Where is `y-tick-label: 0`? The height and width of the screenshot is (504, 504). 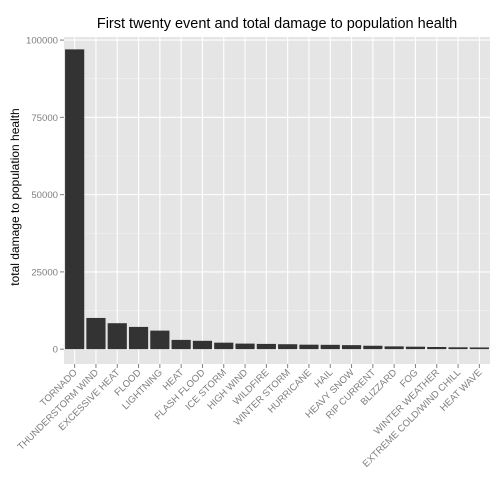
y-tick-label: 0 is located at coordinates (55, 350).